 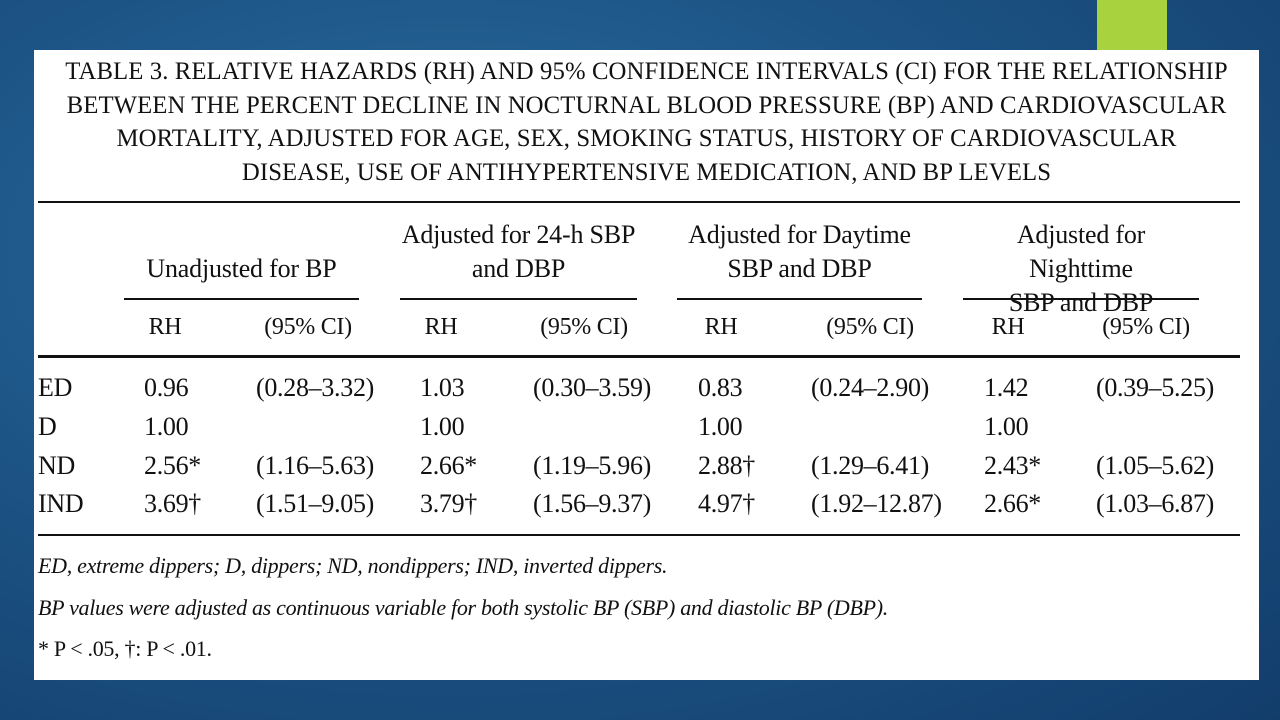 I want to click on footnote-significance: * P < .05, †: P < .01., so click(x=125, y=648).